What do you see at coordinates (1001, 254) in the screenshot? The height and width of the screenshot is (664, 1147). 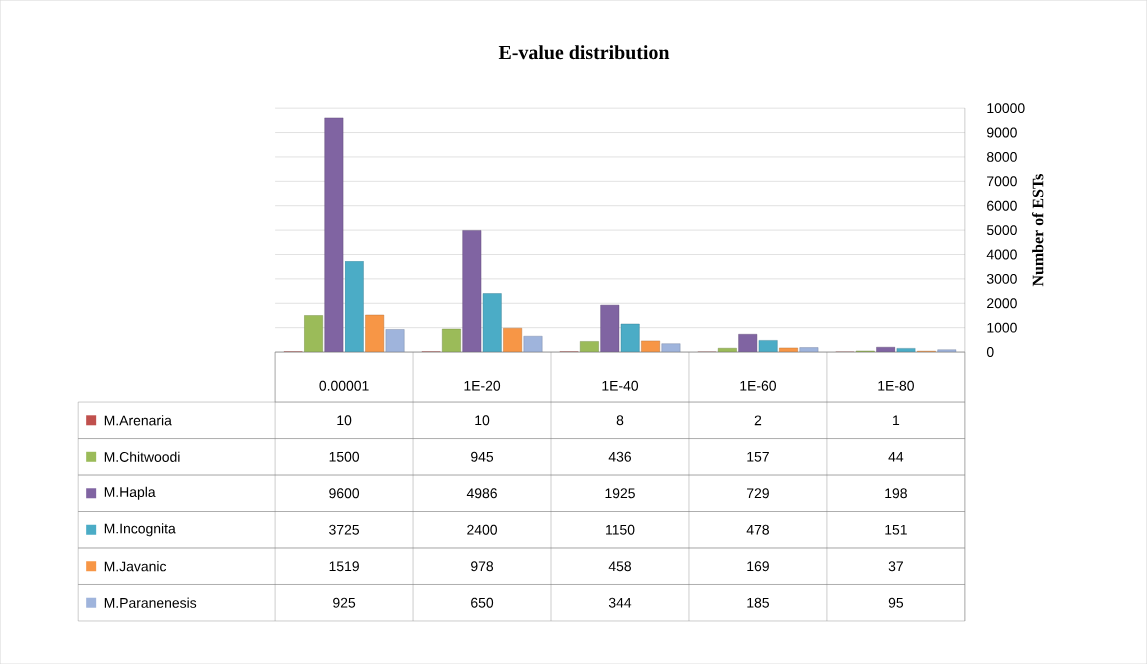 I see `y-tick-label: 4000` at bounding box center [1001, 254].